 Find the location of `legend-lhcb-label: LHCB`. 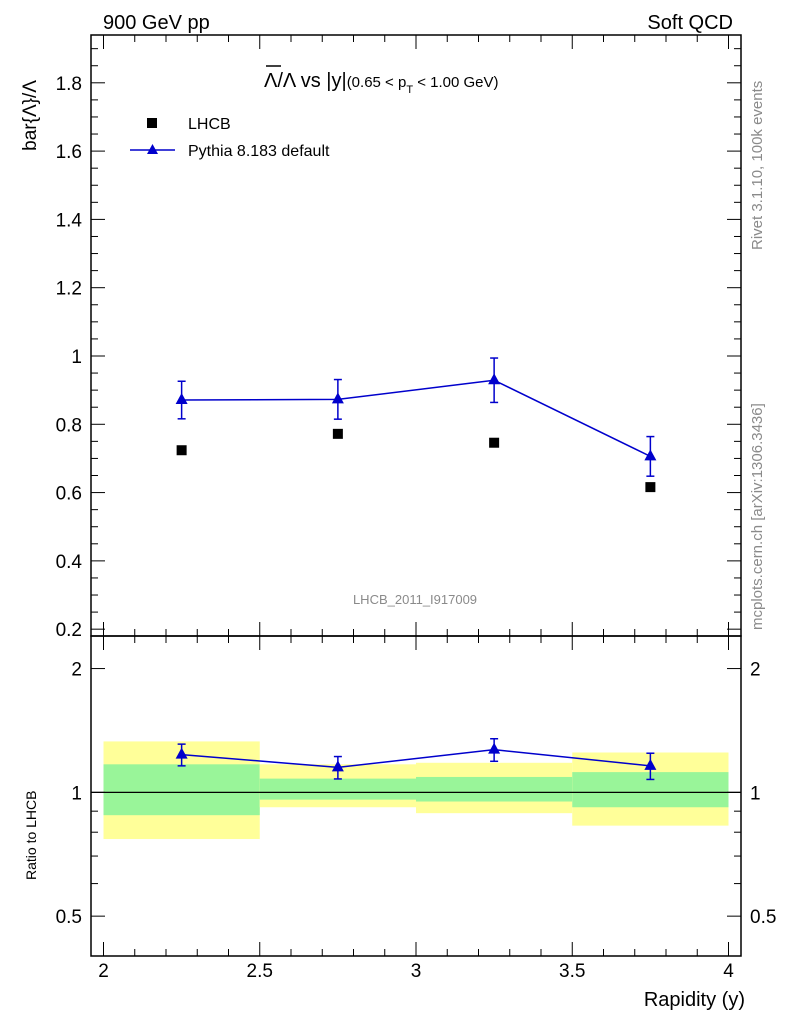

legend-lhcb-label: LHCB is located at coordinates (209, 124).